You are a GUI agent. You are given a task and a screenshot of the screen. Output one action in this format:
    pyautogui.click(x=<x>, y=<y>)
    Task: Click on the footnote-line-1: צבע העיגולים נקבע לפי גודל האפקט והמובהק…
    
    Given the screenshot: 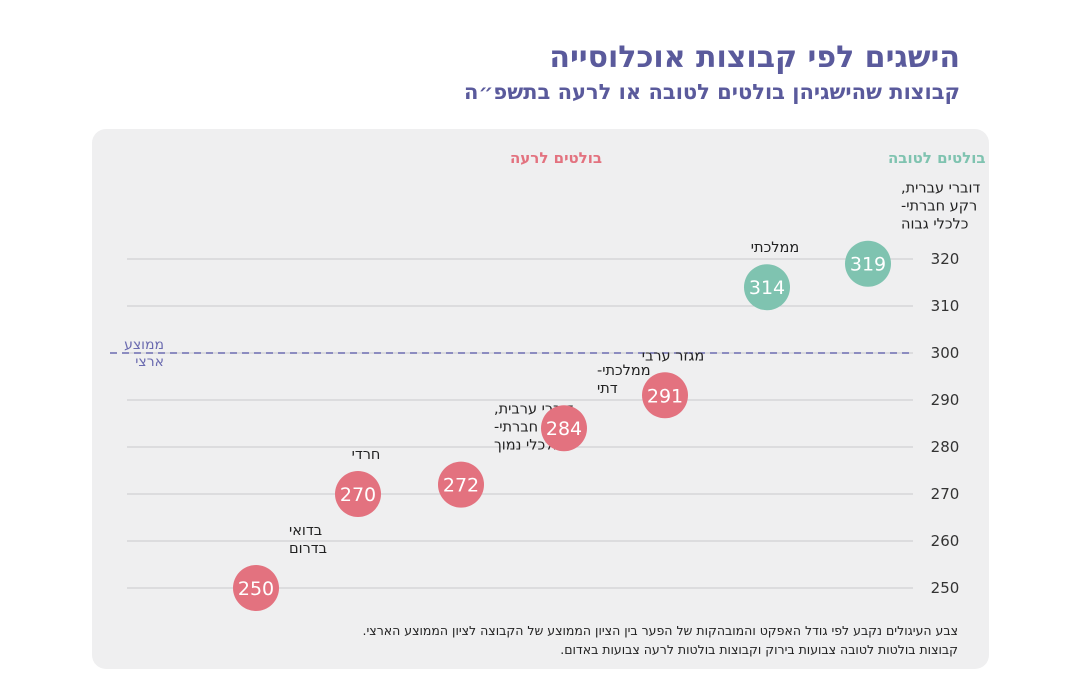 What is the action you would take?
    pyautogui.click(x=660, y=630)
    